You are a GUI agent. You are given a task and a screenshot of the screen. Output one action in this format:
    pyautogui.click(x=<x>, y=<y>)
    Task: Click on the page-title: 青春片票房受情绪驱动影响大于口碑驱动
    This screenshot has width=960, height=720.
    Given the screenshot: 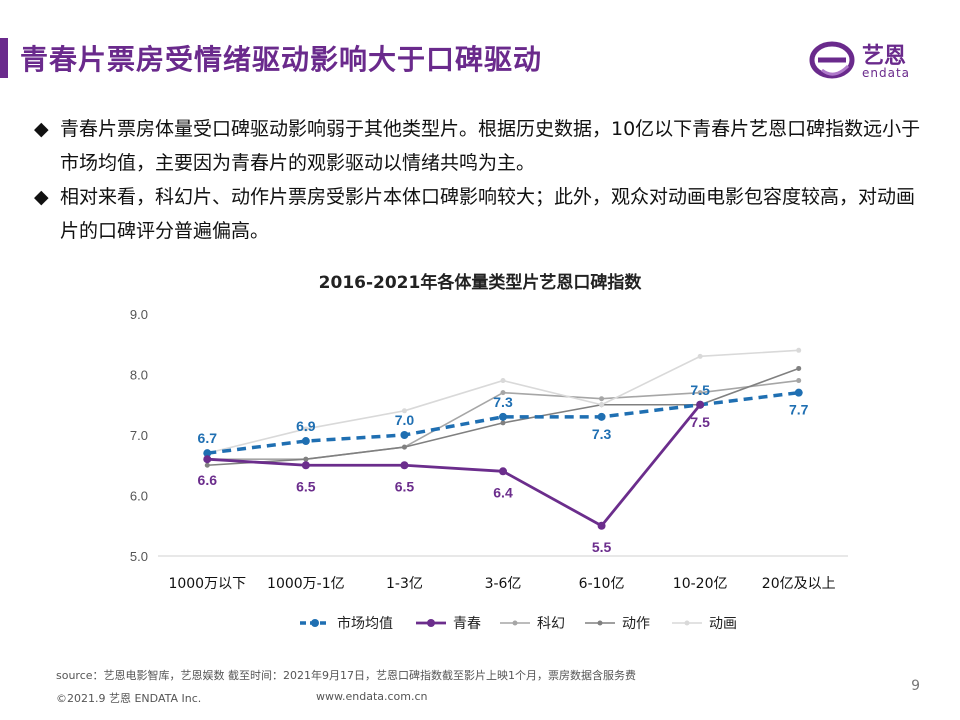 What is the action you would take?
    pyautogui.click(x=281, y=59)
    